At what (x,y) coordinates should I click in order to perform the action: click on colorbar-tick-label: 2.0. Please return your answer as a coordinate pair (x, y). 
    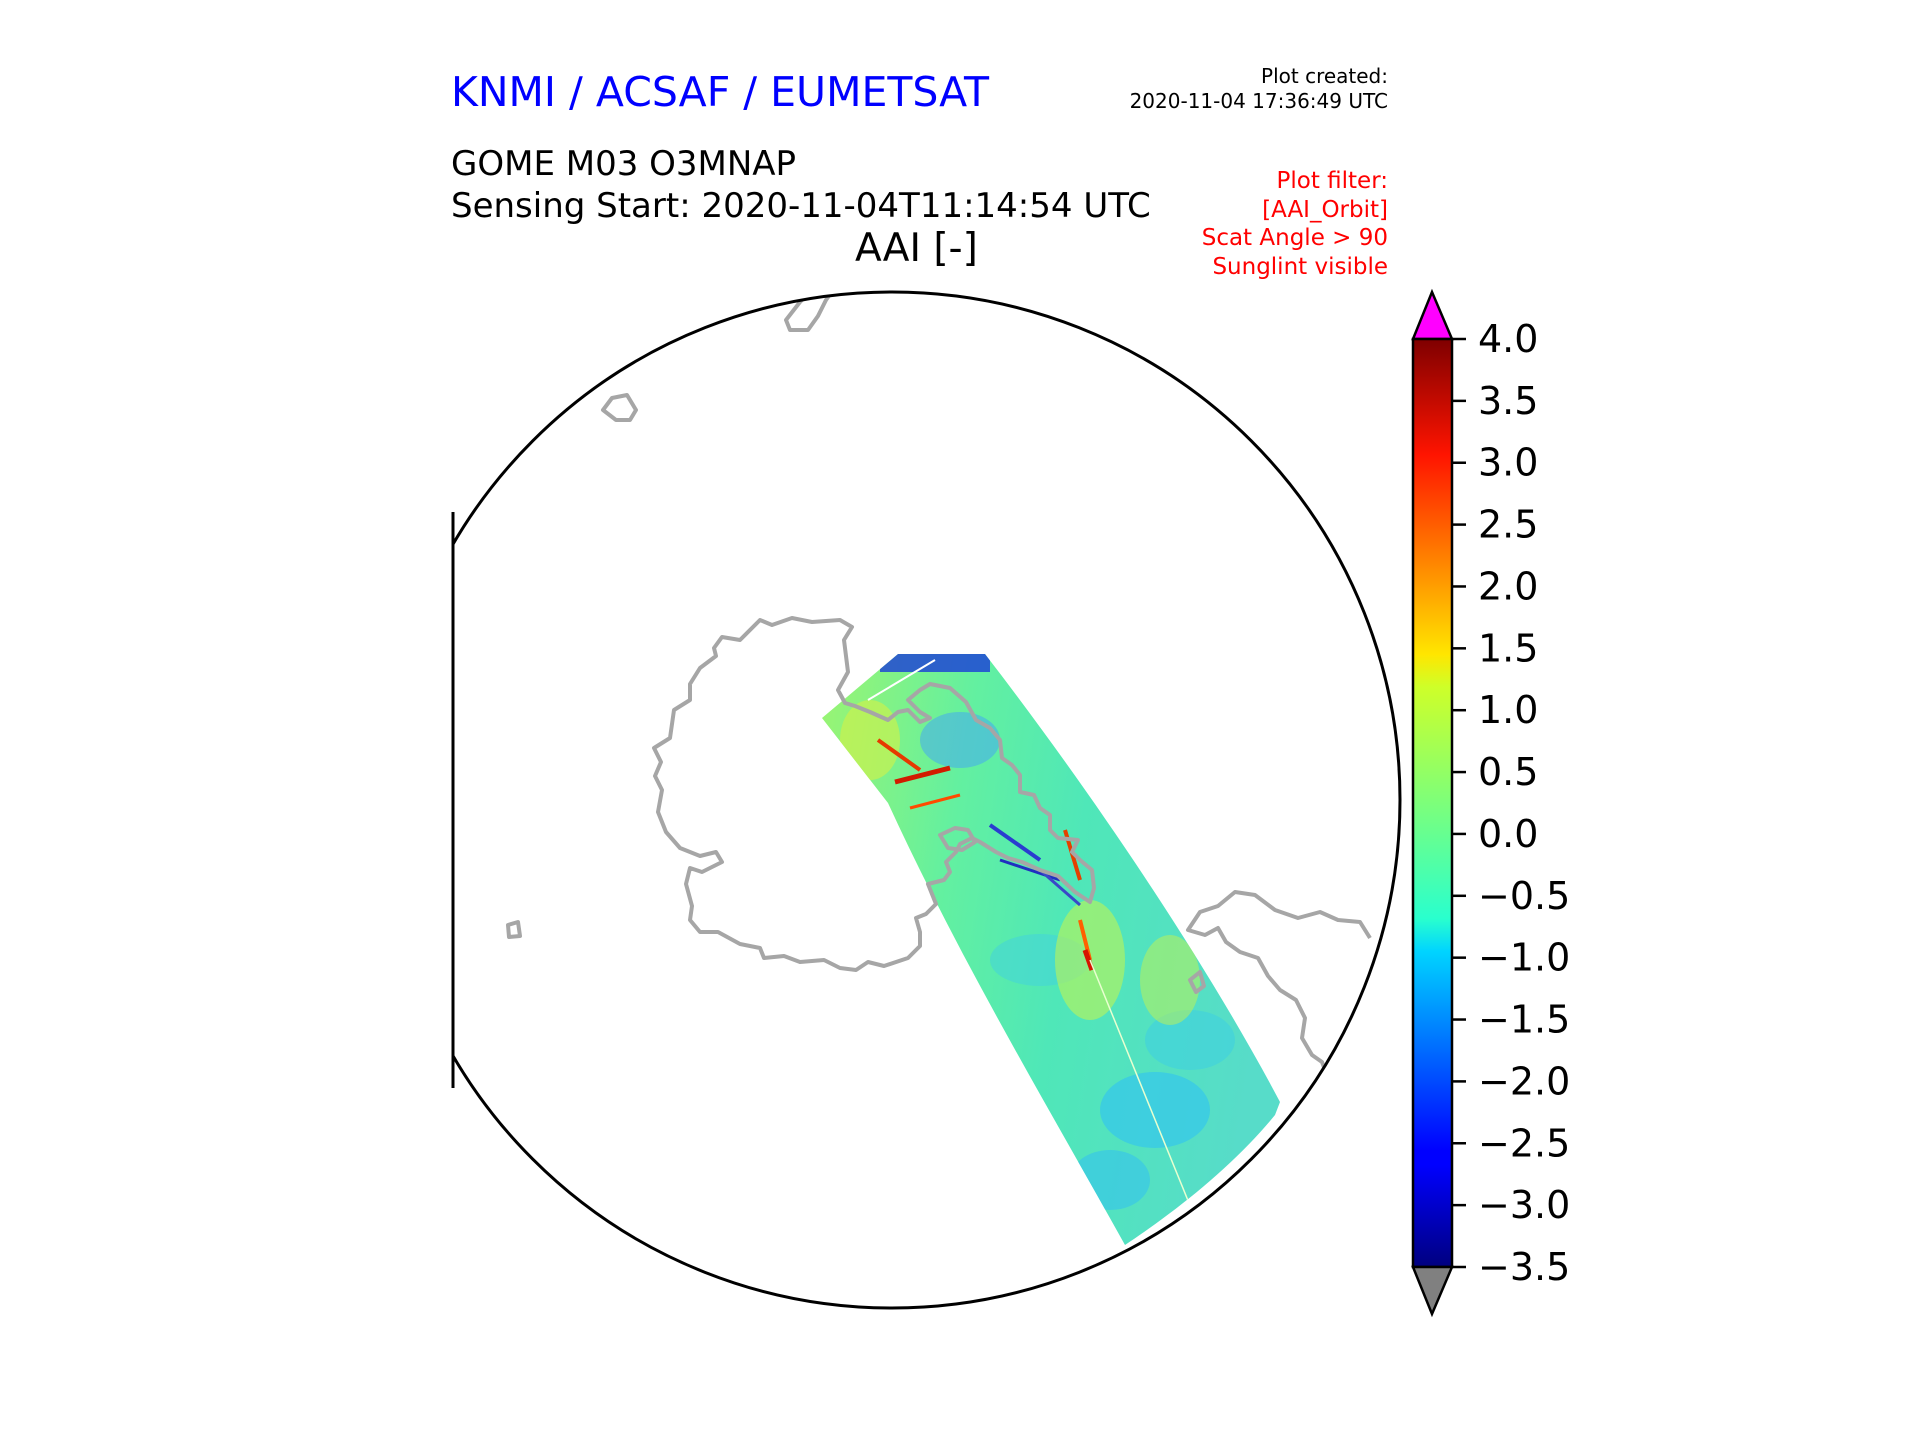
    Looking at the image, I should click on (1508, 586).